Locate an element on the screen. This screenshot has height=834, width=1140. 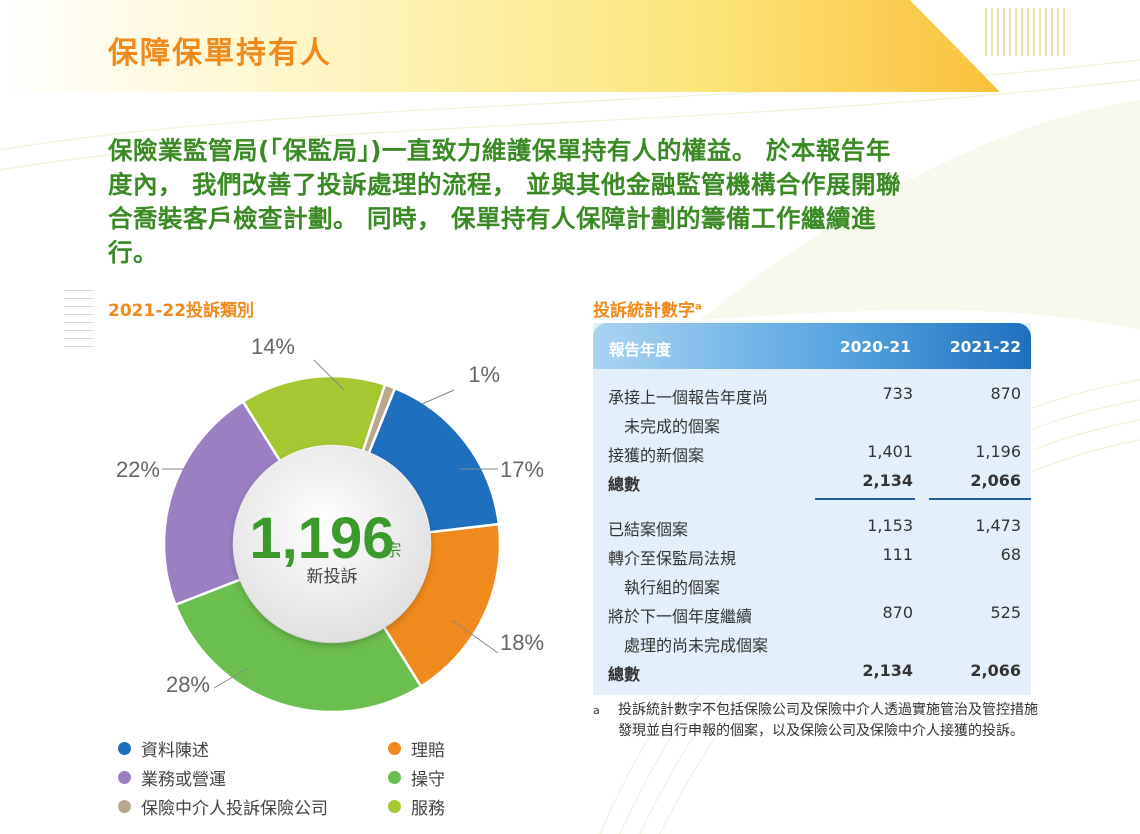
header-stripes is located at coordinates (1025, 32).